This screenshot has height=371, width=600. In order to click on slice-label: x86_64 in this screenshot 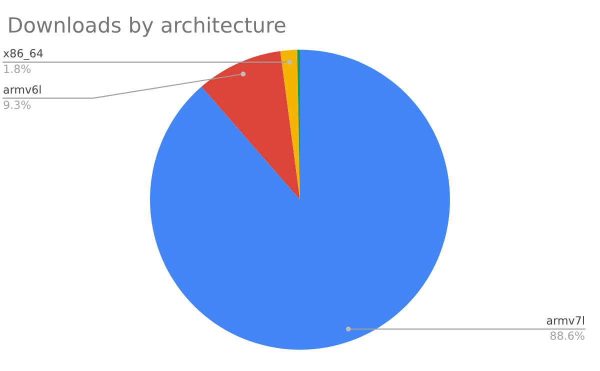, I will do `click(23, 54)`.